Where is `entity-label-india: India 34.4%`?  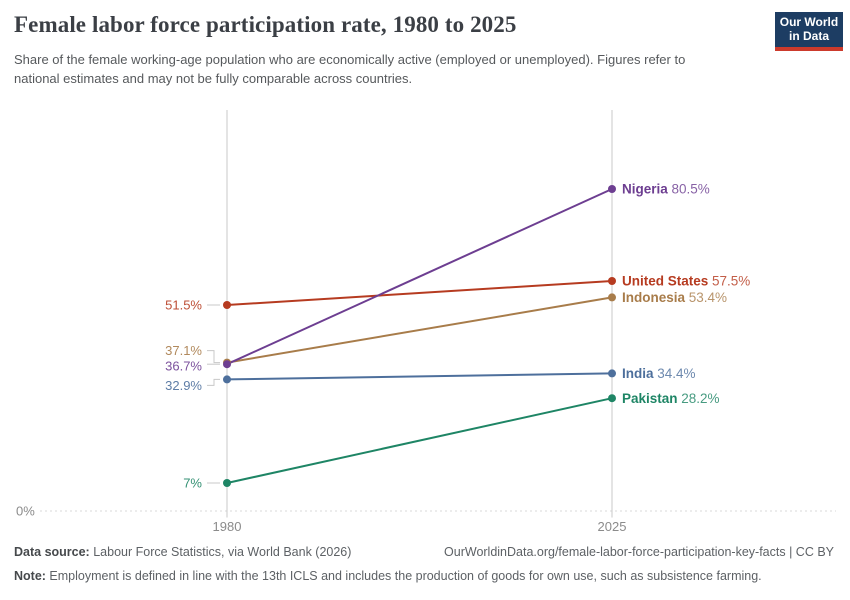 entity-label-india: India 34.4% is located at coordinates (659, 373).